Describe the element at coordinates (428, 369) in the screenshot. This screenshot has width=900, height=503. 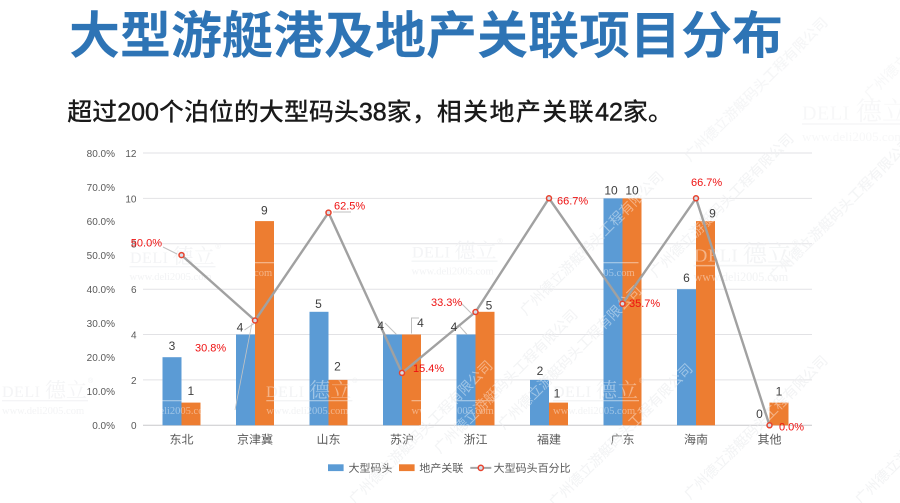
I see `svg-text: 15.4%` at that location.